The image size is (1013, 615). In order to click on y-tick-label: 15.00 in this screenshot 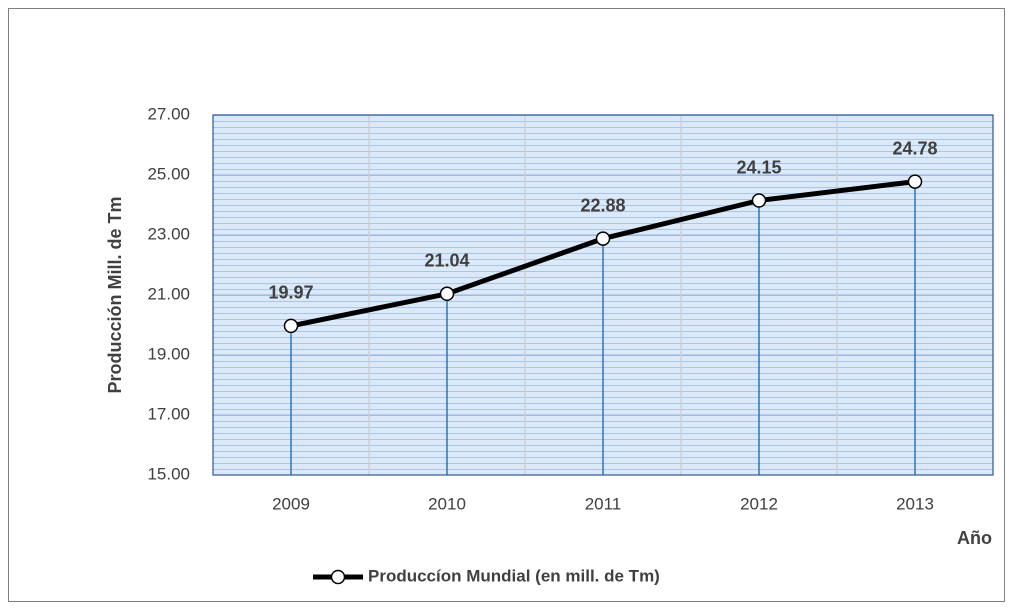, I will do `click(168, 473)`.